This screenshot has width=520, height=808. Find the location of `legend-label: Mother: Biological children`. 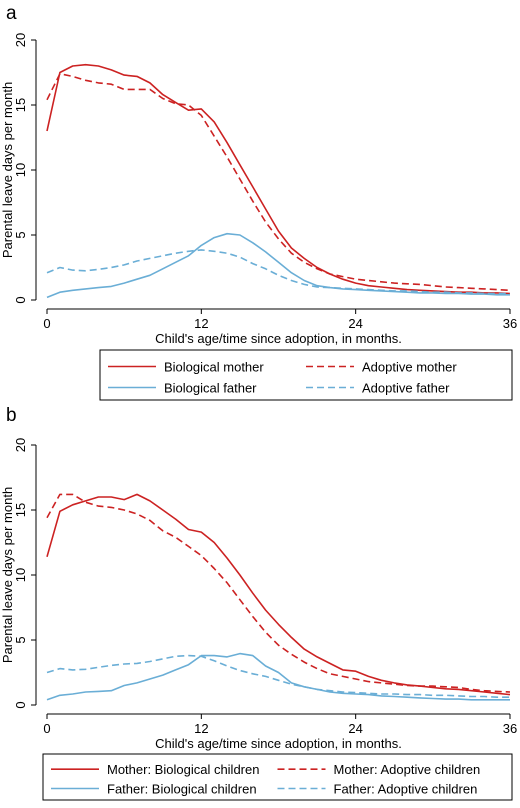

legend-label: Mother: Biological children is located at coordinates (183, 769).